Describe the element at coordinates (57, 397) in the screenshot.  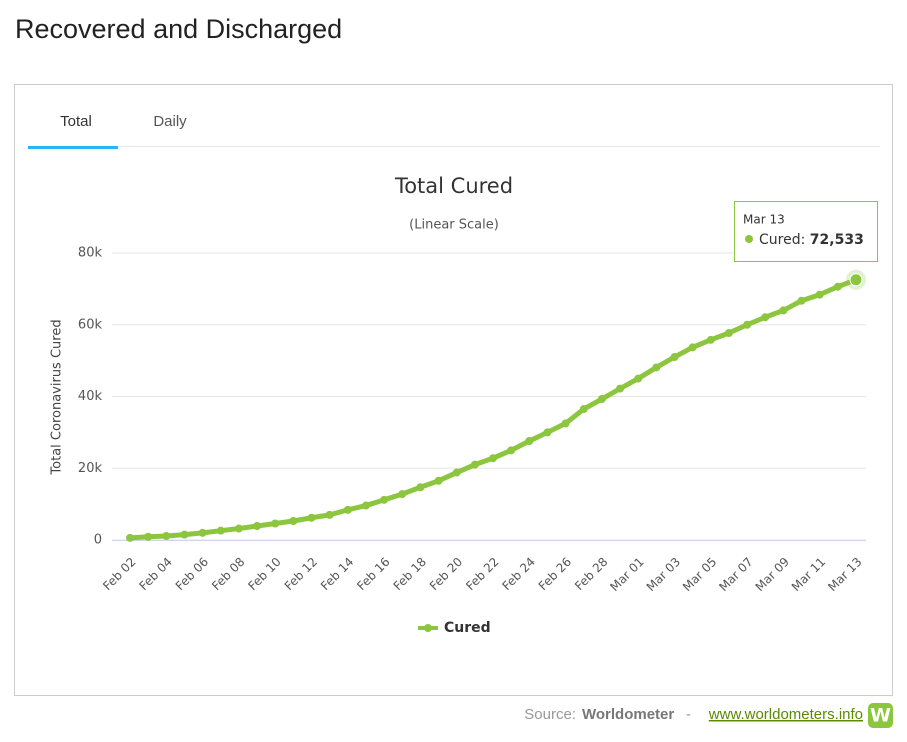
I see `y-axis-title: Total Coronavirus Cured` at that location.